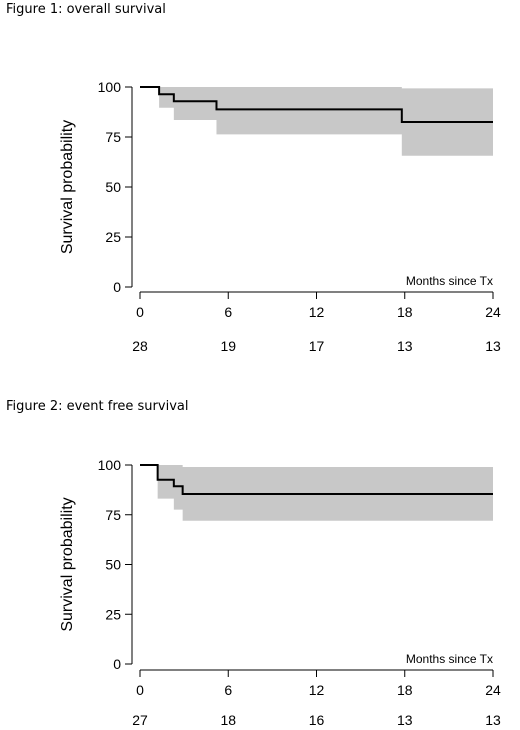  What do you see at coordinates (86, 9) in the screenshot?
I see `figure-1-title: Figure 1: overall survival` at bounding box center [86, 9].